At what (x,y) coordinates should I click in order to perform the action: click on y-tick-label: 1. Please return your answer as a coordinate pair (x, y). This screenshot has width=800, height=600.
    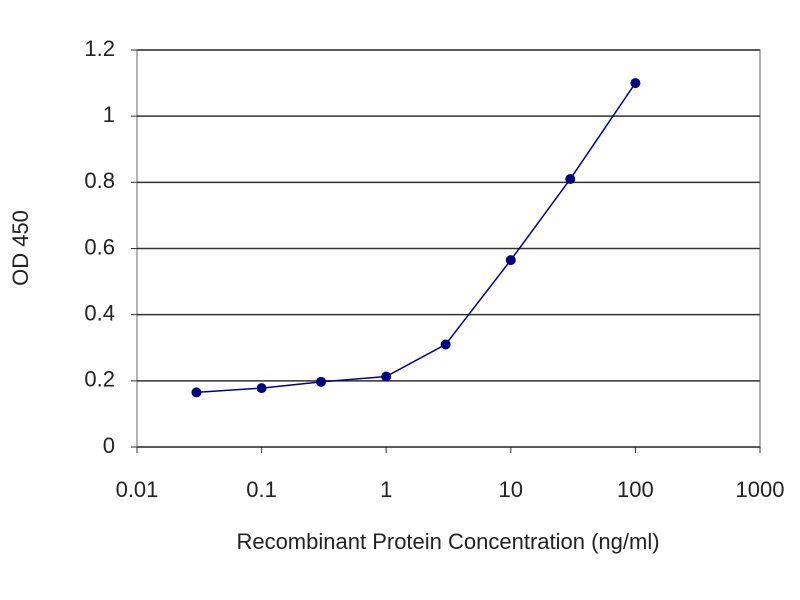
    Looking at the image, I should click on (109, 114).